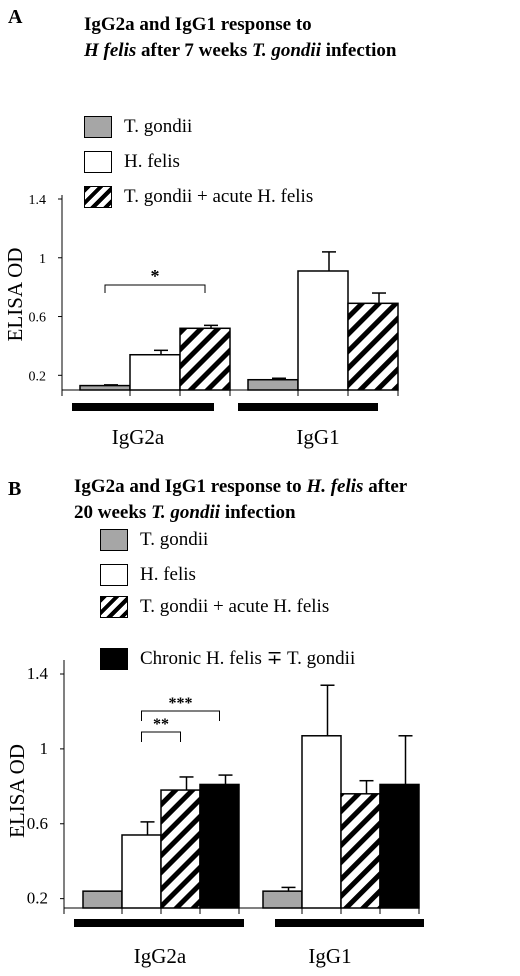 Image resolution: width=520 pixels, height=976 pixels. What do you see at coordinates (248, 658) in the screenshot?
I see `legend-label: Chronic H. felis ∓ T. gondii` at bounding box center [248, 658].